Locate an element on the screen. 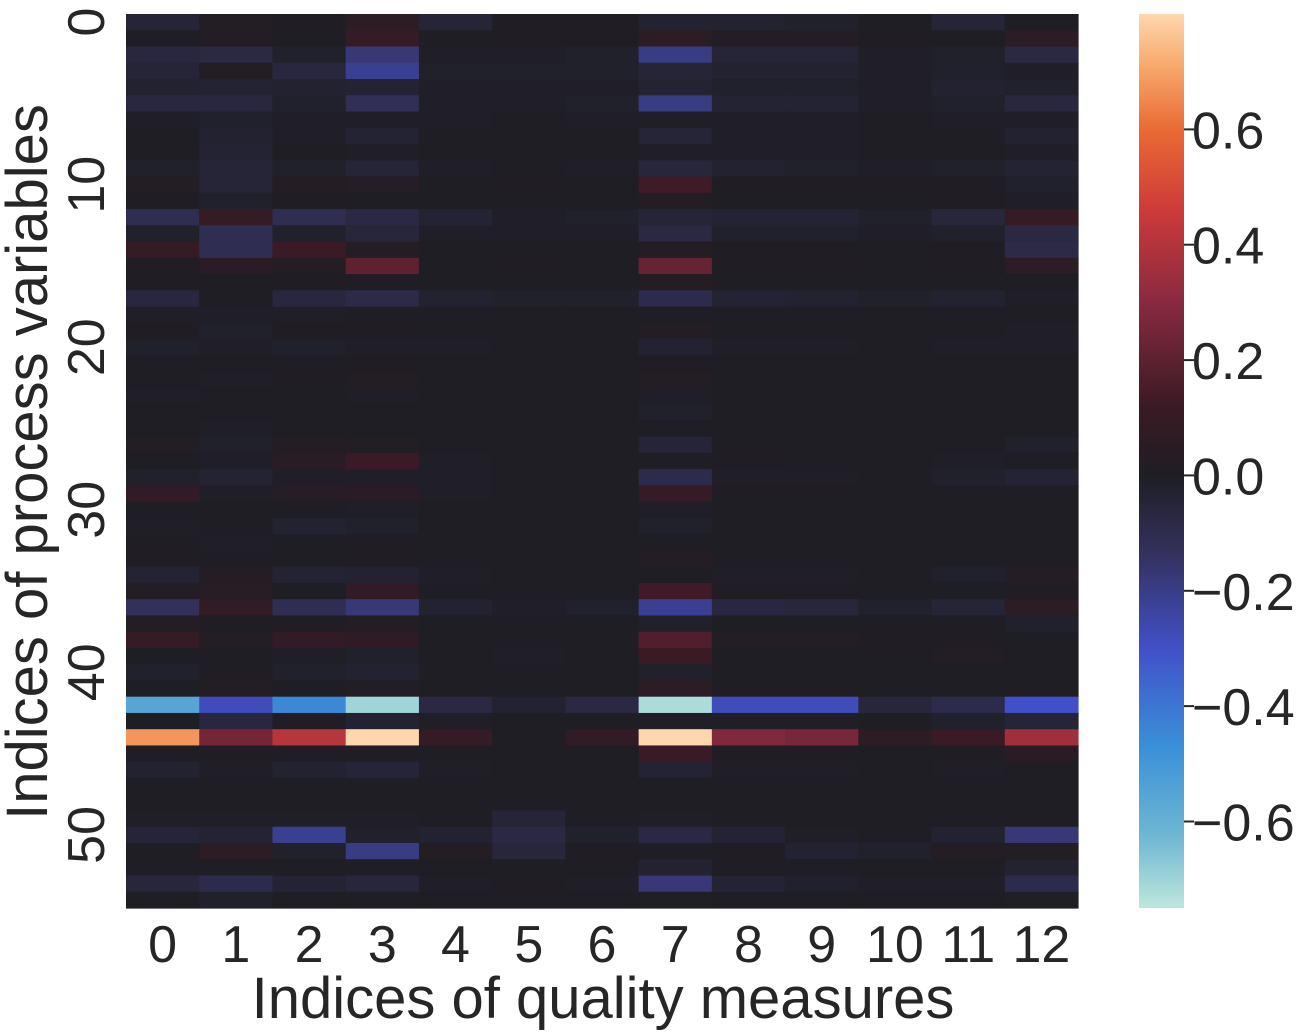 Image resolution: width=1309 pixels, height=1036 pixels. x-tick-label: 6 is located at coordinates (602, 945).